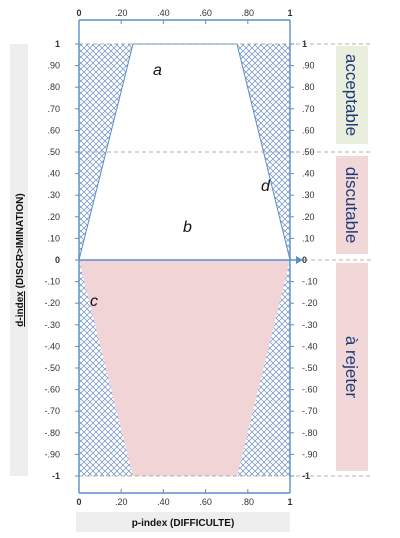 This screenshot has height=538, width=400. Describe the element at coordinates (53, 217) in the screenshot. I see `y-tick-label-left: .20` at that location.